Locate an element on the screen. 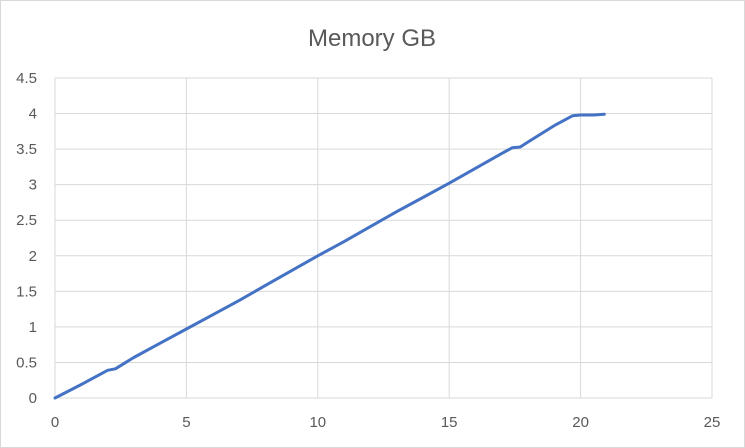  x-tick-label: 0 is located at coordinates (55, 422).